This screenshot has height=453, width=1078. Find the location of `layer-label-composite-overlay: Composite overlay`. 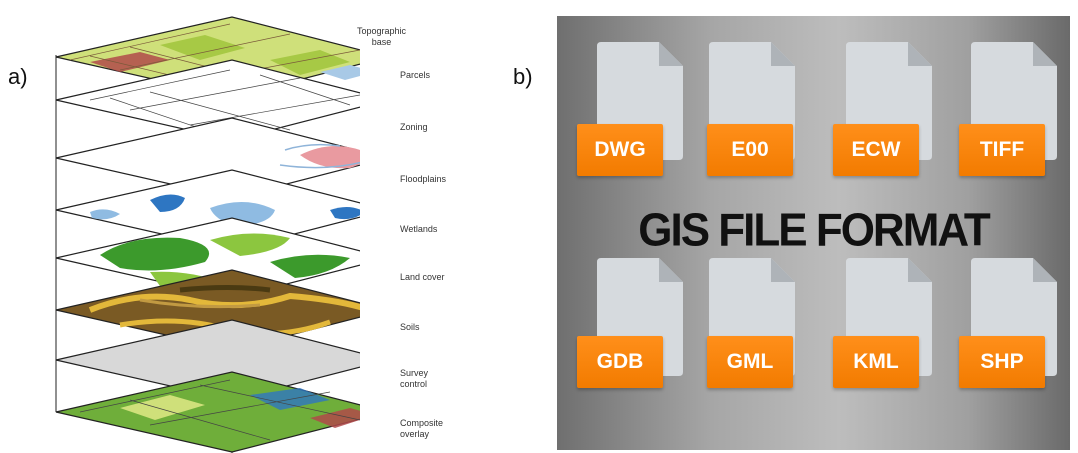

layer-label-composite-overlay: Composite overlay is located at coordinates (422, 428).